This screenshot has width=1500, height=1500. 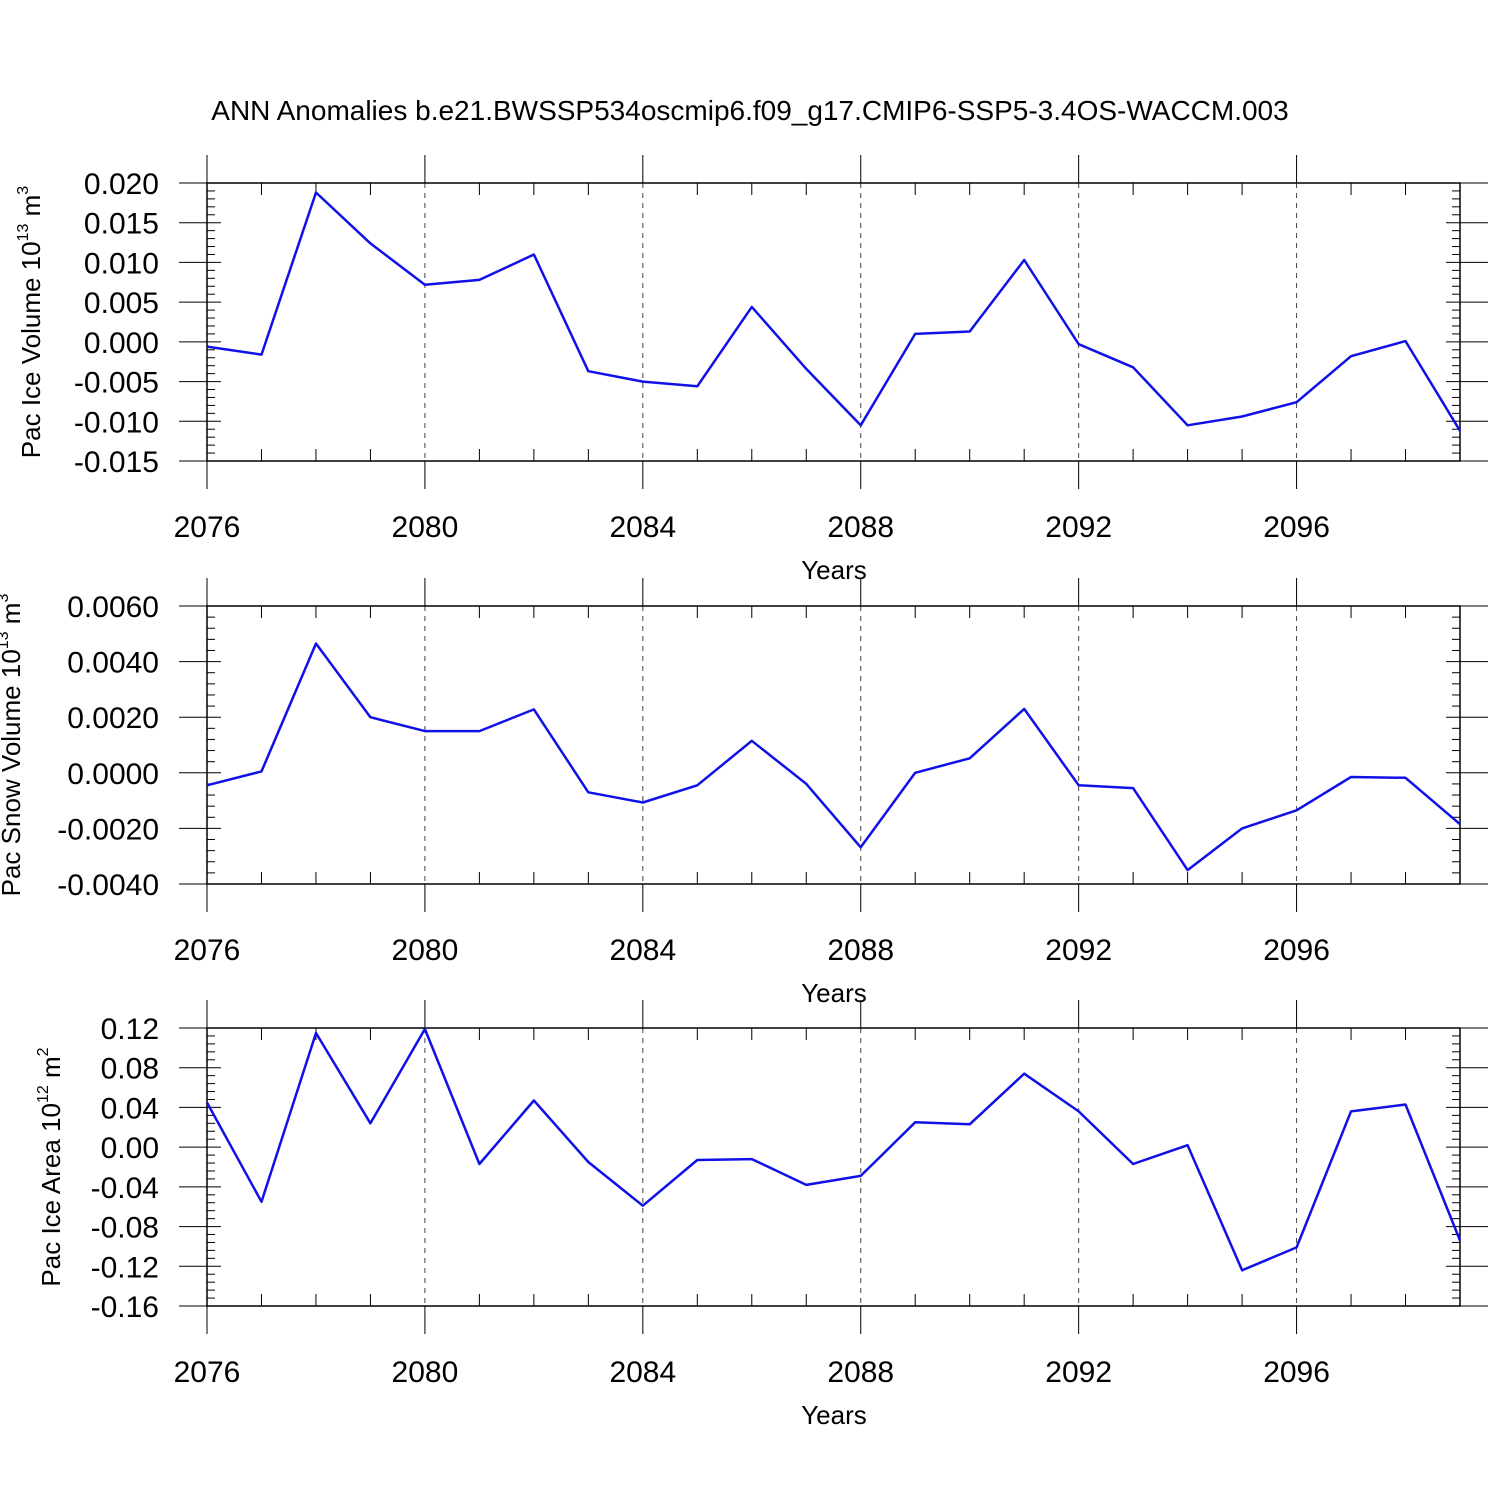 I want to click on y-tick-label: 0.010, so click(x=121, y=263).